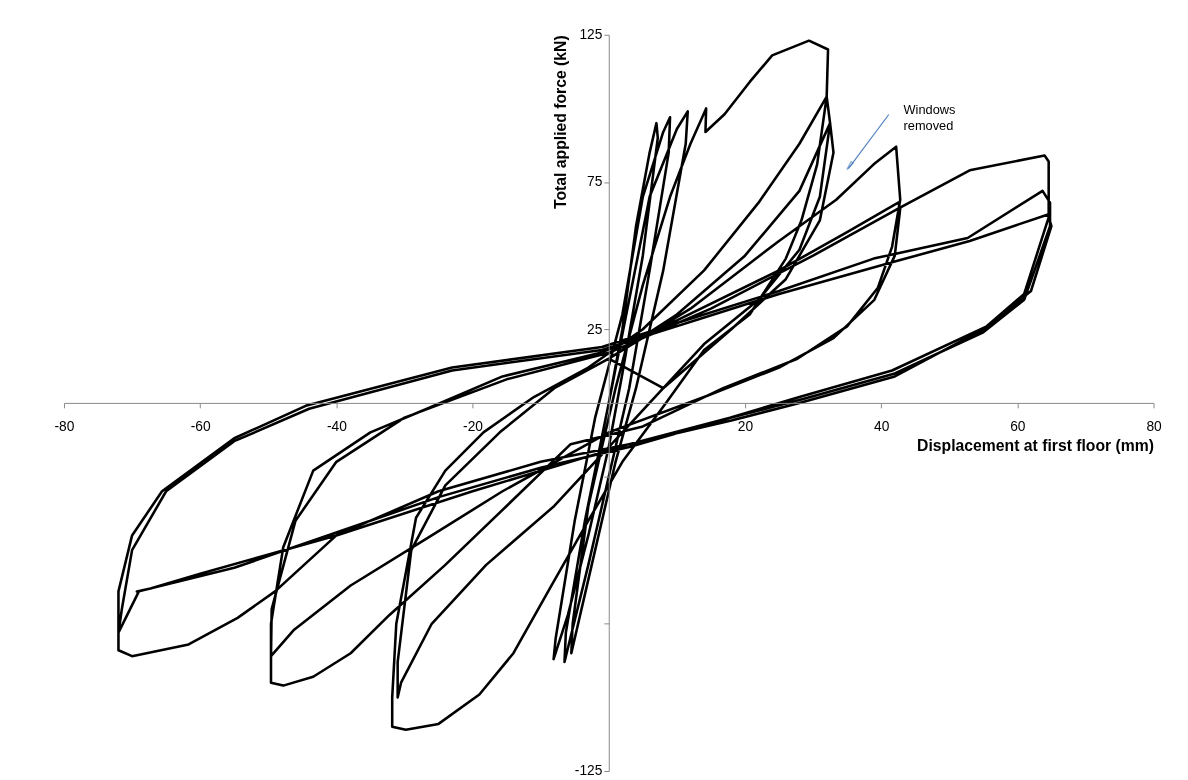 This screenshot has width=1188, height=780. What do you see at coordinates (560, 122) in the screenshot?
I see `y-axis-title: Total applied force (kN)` at bounding box center [560, 122].